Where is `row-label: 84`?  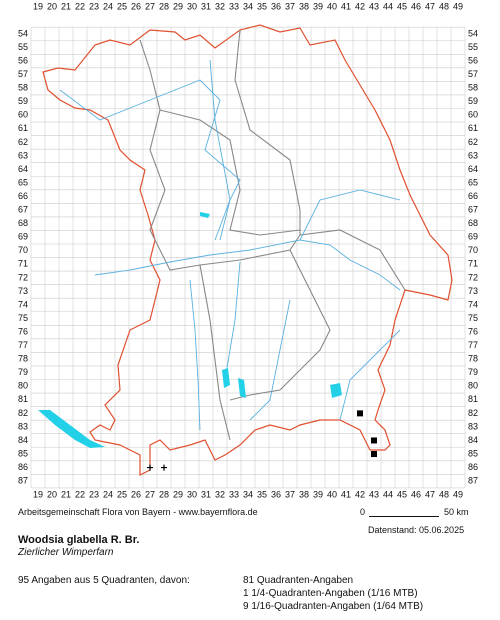
row-label: 84 is located at coordinates (23, 440).